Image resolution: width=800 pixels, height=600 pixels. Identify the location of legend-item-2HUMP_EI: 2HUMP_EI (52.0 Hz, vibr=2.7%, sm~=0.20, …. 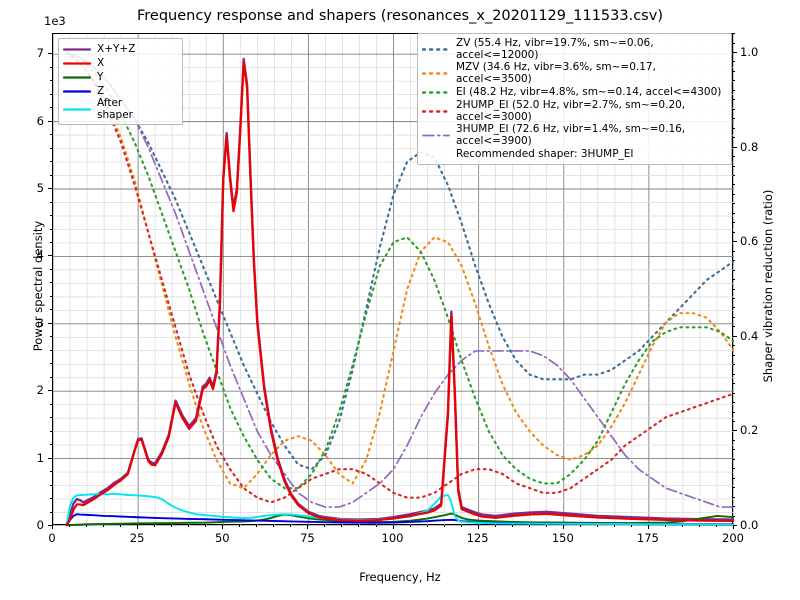
(574, 111).